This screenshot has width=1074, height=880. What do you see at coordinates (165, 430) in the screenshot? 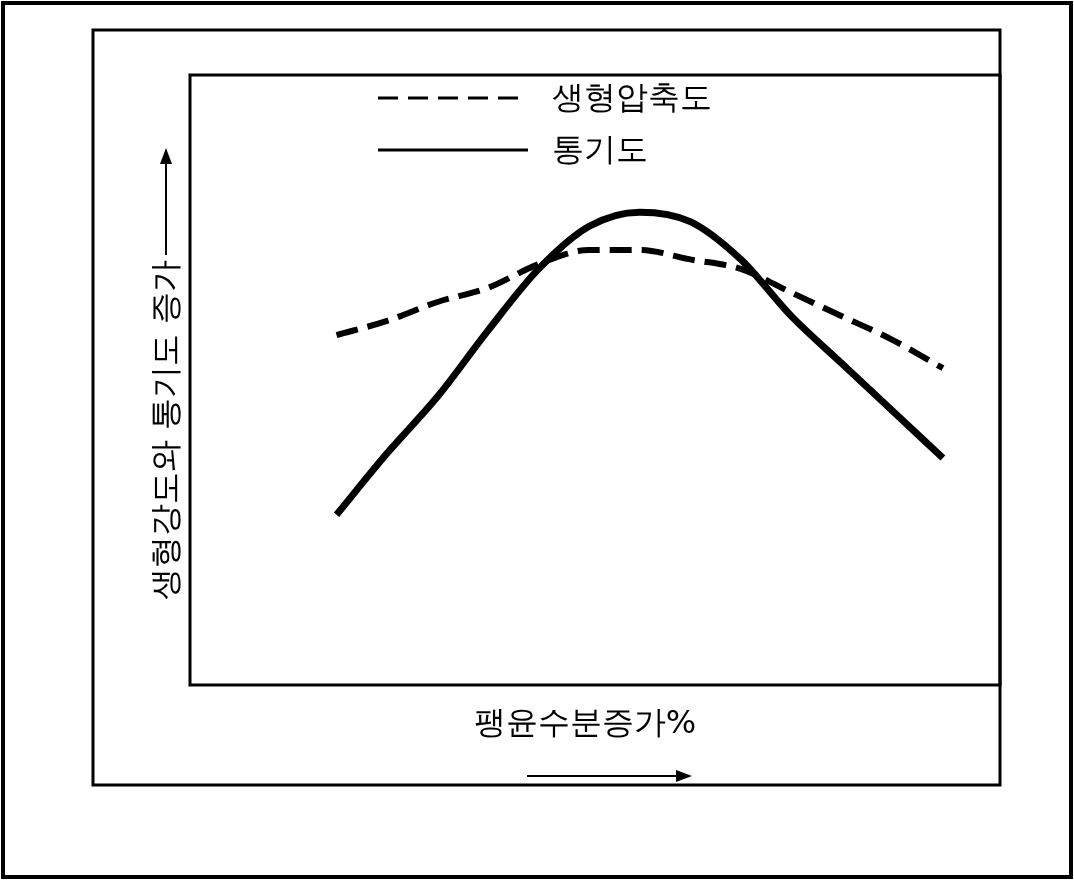
I see `y-axis-title: 생형강도와 통기도 증가` at bounding box center [165, 430].